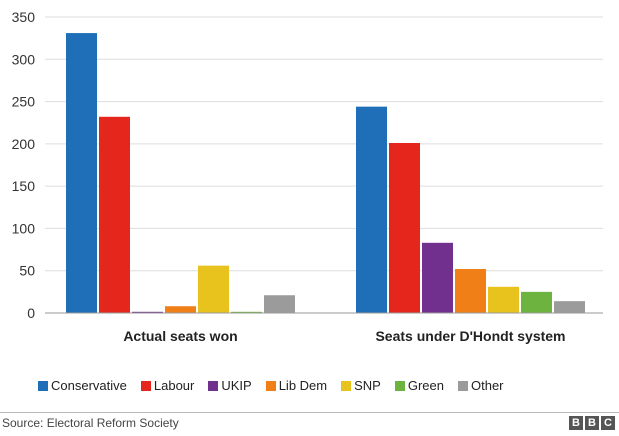  What do you see at coordinates (425, 385) in the screenshot?
I see `legend-label: Green` at bounding box center [425, 385].